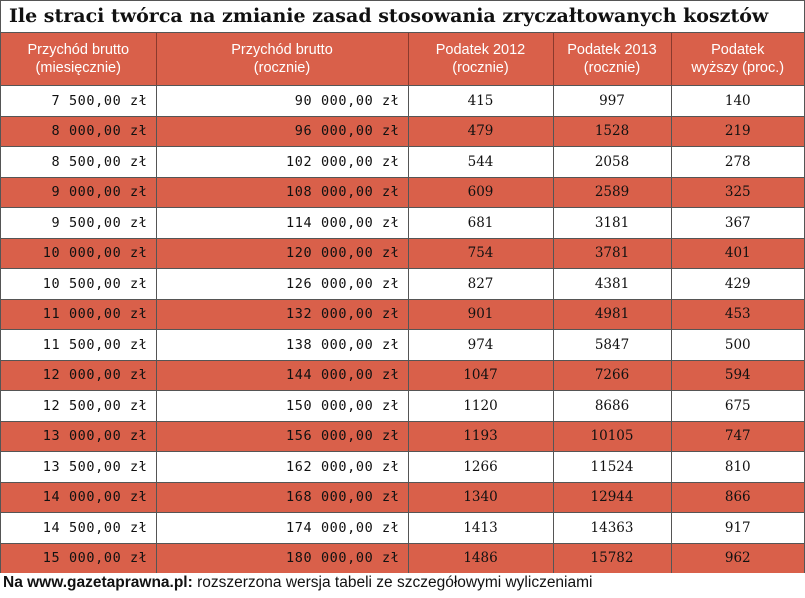 This screenshot has height=598, width=805. What do you see at coordinates (79, 131) in the screenshot?
I see `cell-monthly-gross: 8 000,00 zł` at bounding box center [79, 131].